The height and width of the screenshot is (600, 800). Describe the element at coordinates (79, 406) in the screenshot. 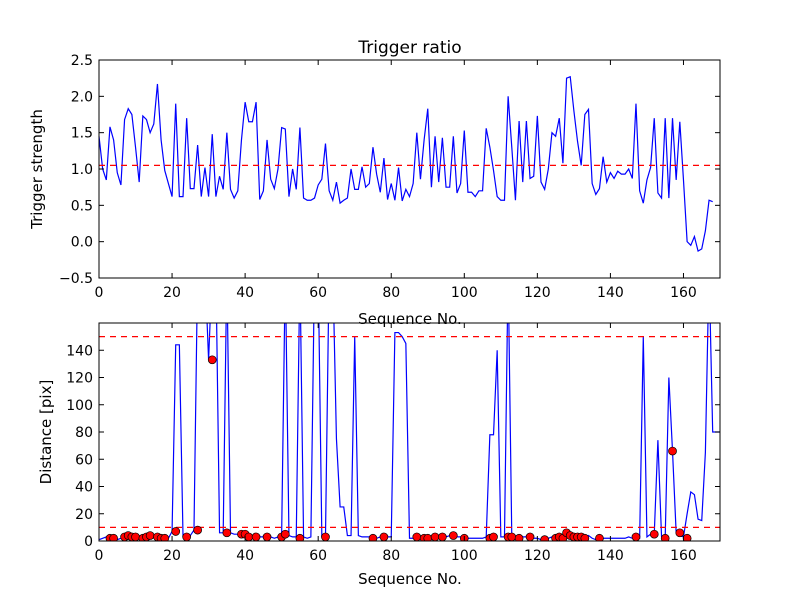

I see `y-tick-label: 100` at that location.